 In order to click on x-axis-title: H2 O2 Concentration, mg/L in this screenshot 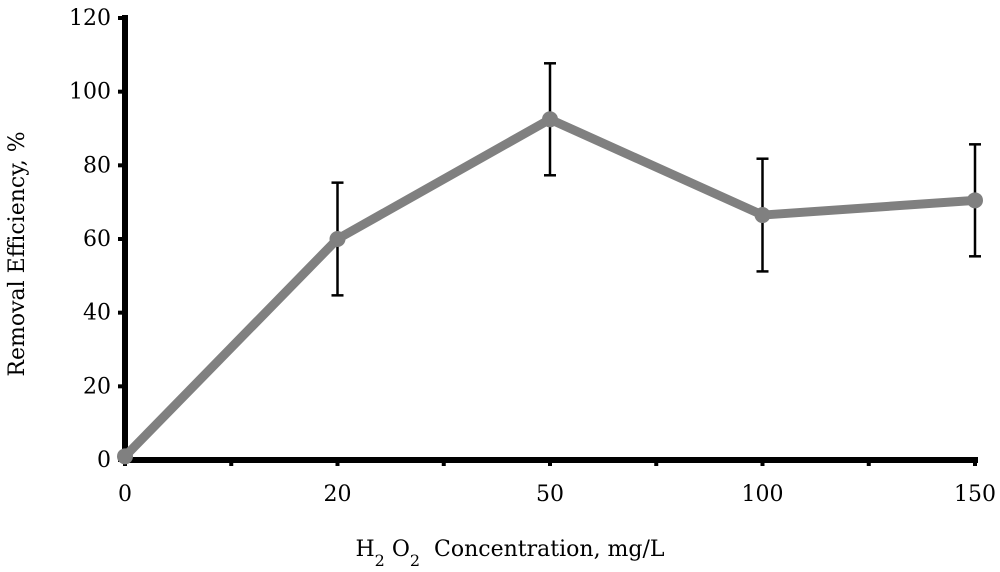, I will do `click(509, 553)`.